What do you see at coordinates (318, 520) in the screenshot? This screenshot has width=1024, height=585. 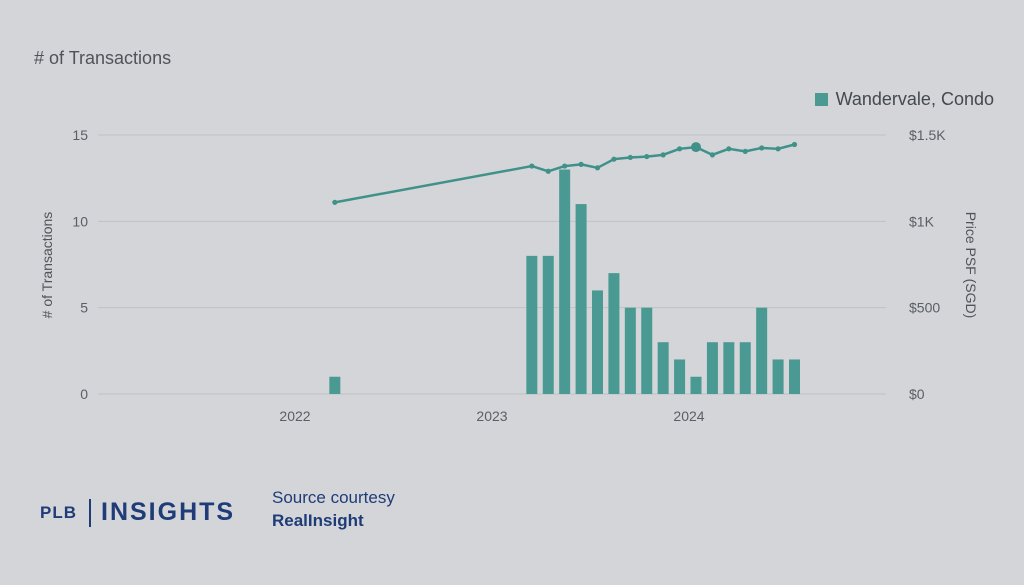 I see `source-name: RealInsight` at bounding box center [318, 520].